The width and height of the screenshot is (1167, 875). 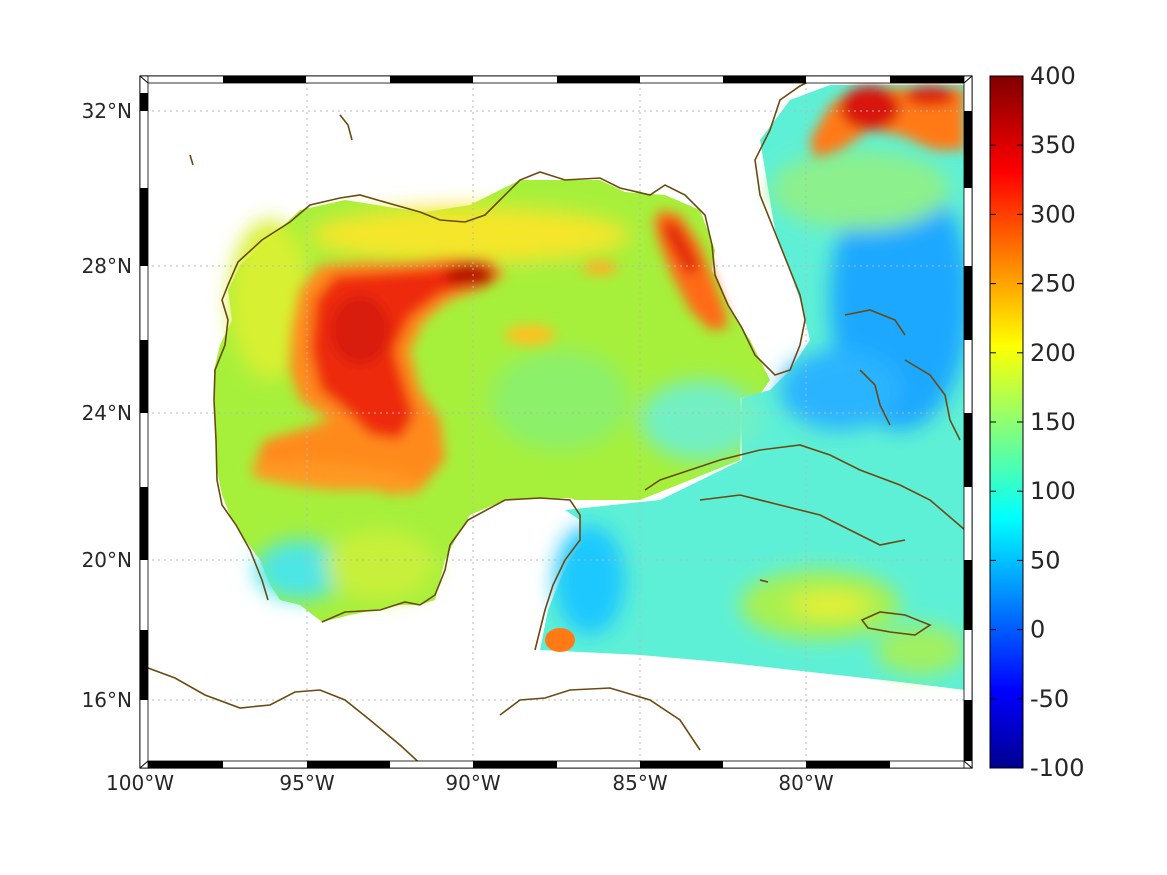 I want to click on y-tick-label: 16°N, so click(x=107, y=700).